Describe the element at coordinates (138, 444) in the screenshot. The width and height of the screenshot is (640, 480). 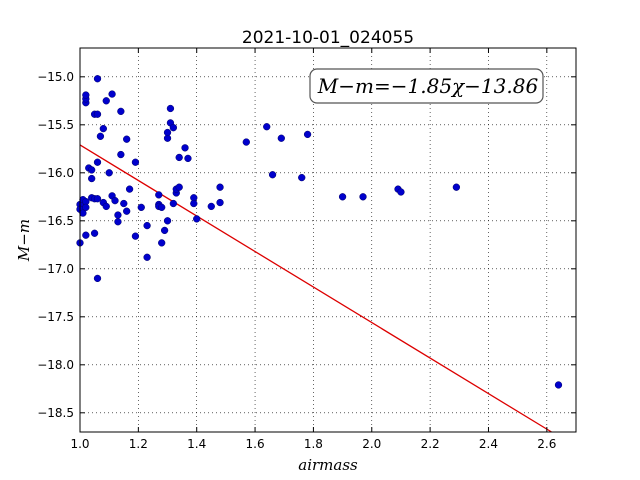
I see `x-tick-label: 1.2` at that location.